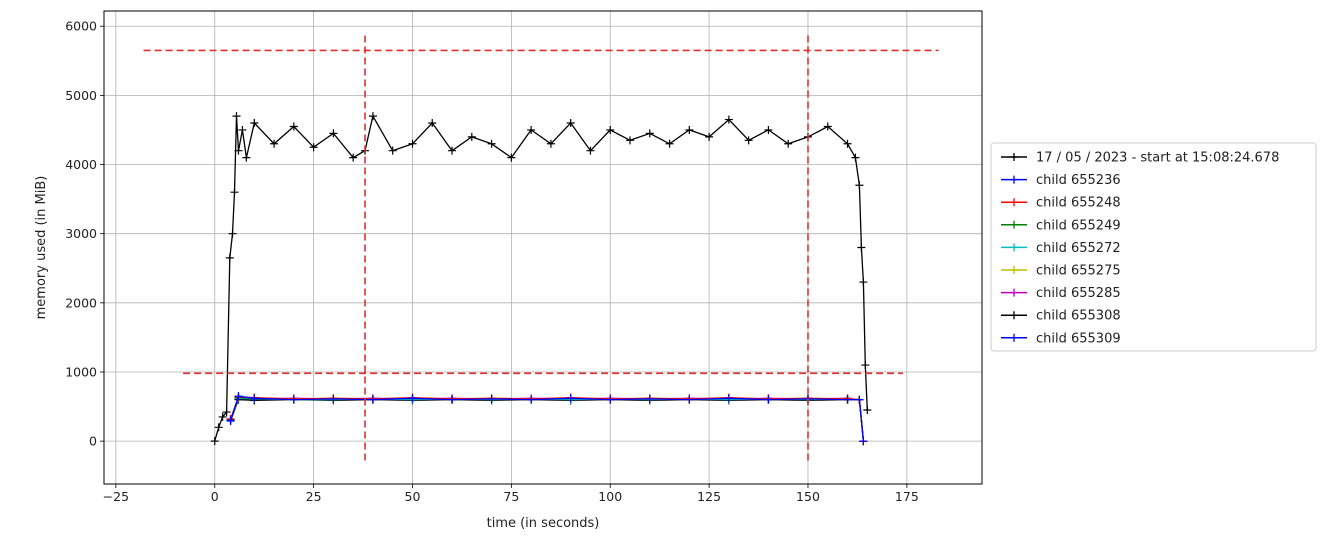  What do you see at coordinates (1078, 225) in the screenshot?
I see `legend-label: child 655249` at bounding box center [1078, 225].